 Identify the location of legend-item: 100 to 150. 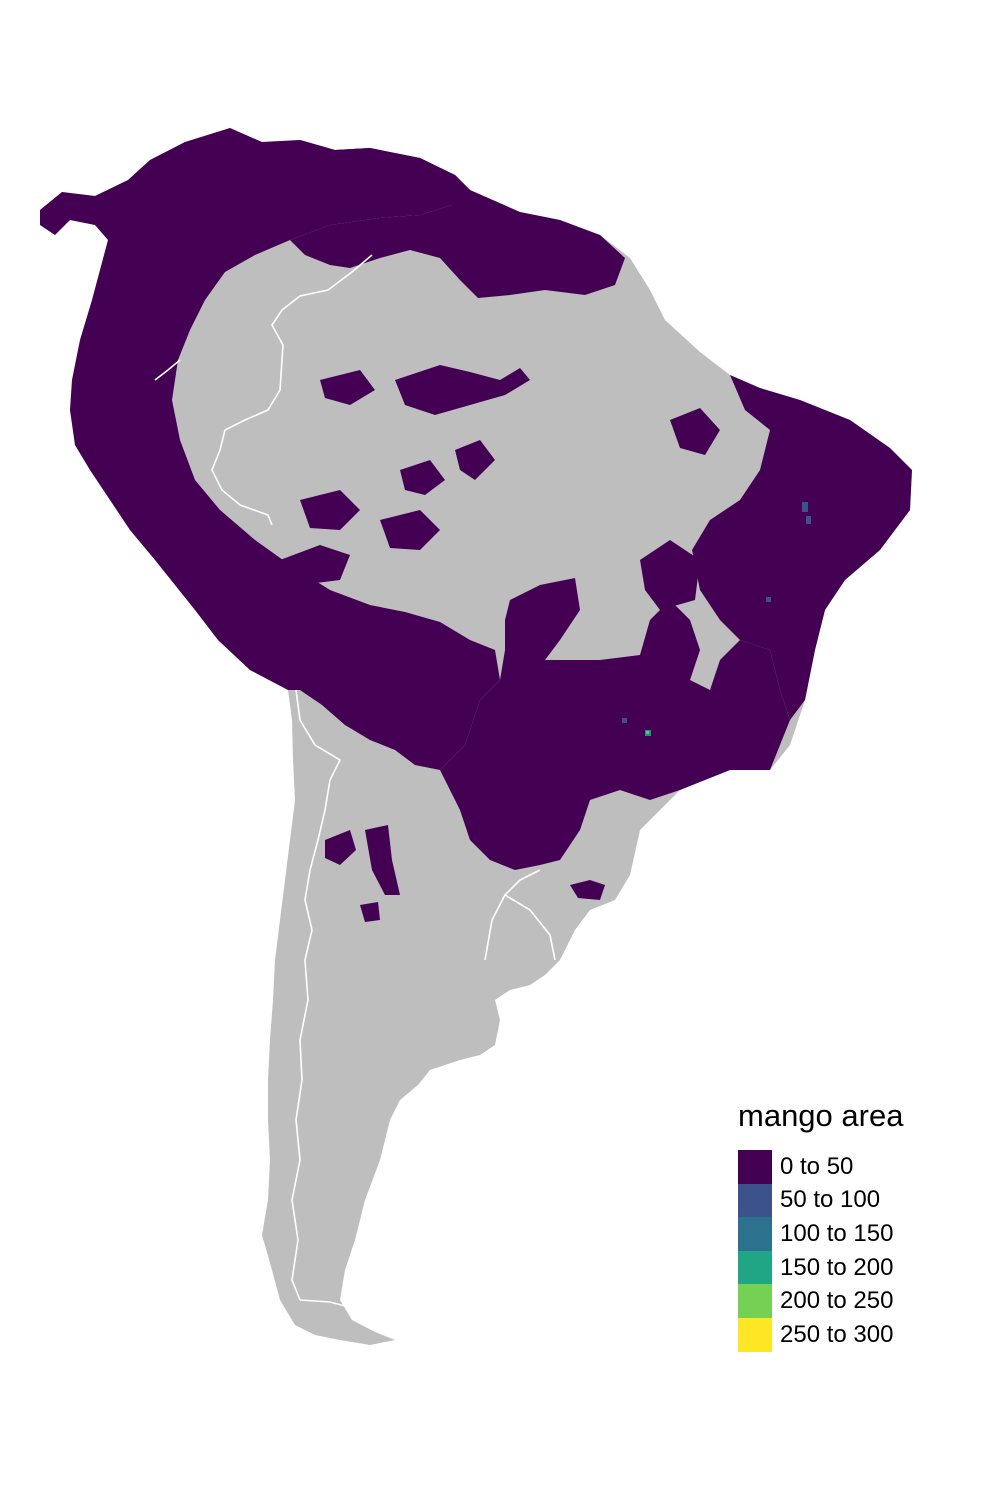
(820, 1234).